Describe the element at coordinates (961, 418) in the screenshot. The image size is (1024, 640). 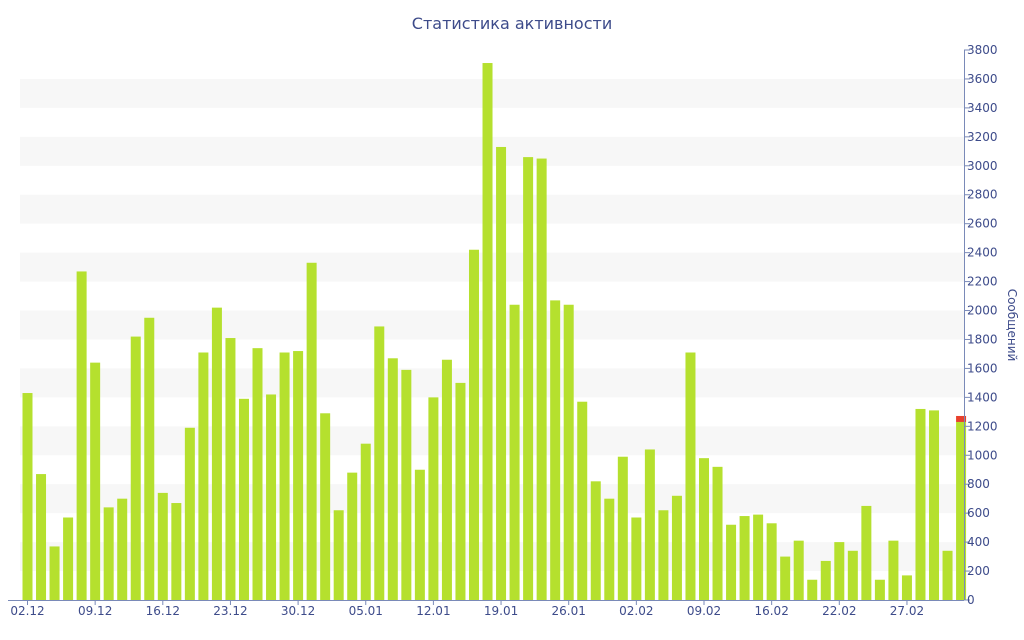
I see `bar-highlight` at that location.